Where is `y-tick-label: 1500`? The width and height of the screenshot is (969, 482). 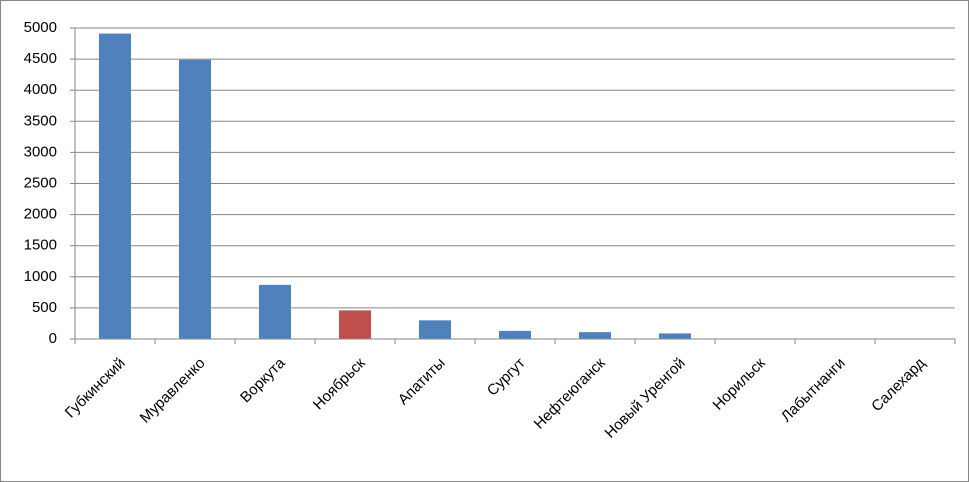
y-tick-label: 1500 is located at coordinates (40, 245).